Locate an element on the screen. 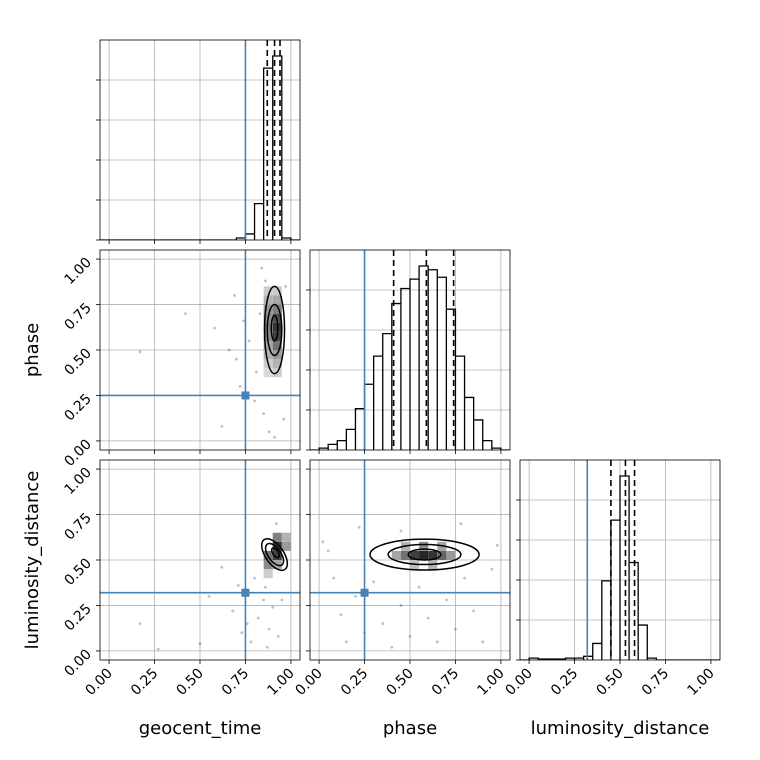 This screenshot has height=760, width=760. panel-hist-geocent_time is located at coordinates (198, 141).